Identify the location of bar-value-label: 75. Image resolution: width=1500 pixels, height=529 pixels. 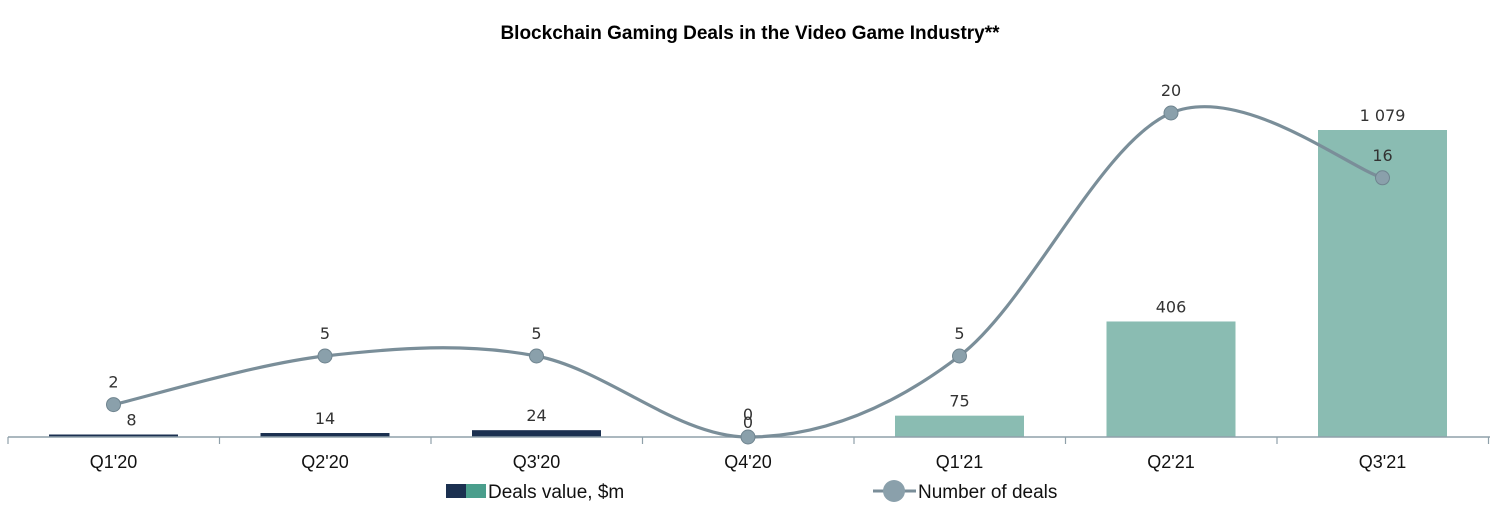
(959, 401).